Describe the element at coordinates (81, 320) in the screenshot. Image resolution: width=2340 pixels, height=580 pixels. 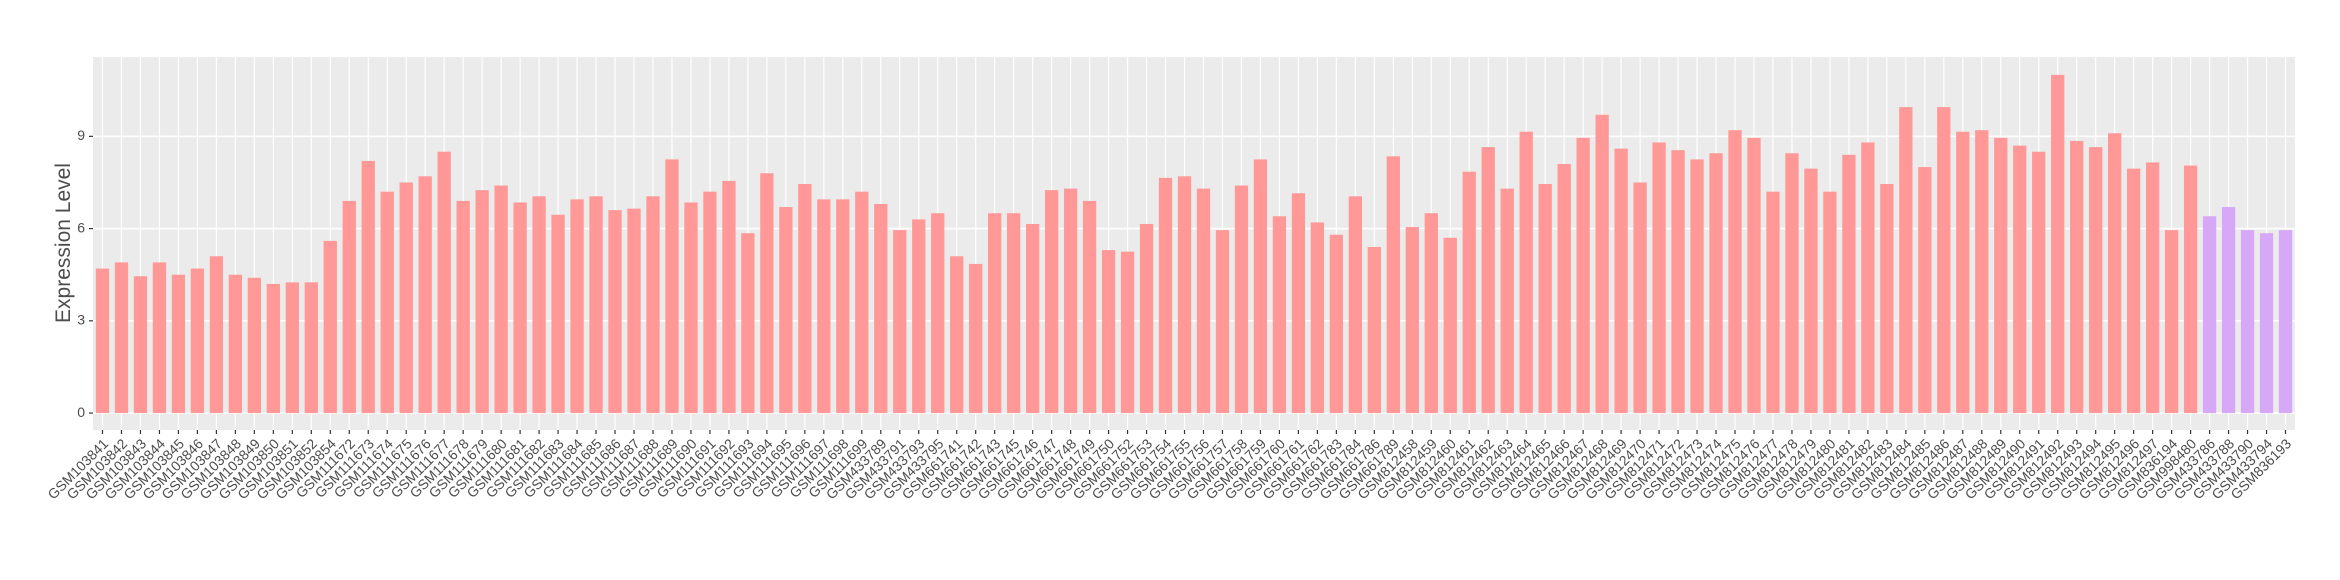
I see `y-tick-label: 3` at that location.